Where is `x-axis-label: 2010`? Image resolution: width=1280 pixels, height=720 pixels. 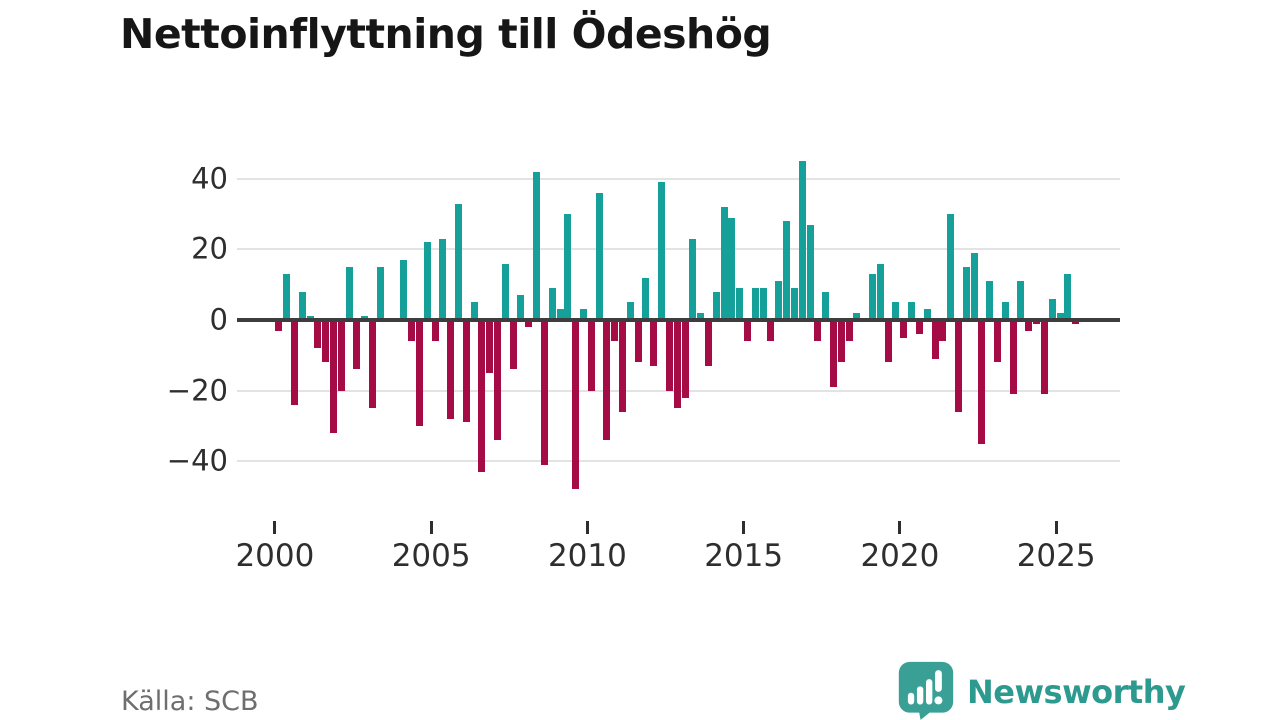 x-axis-label: 2010 is located at coordinates (587, 556).